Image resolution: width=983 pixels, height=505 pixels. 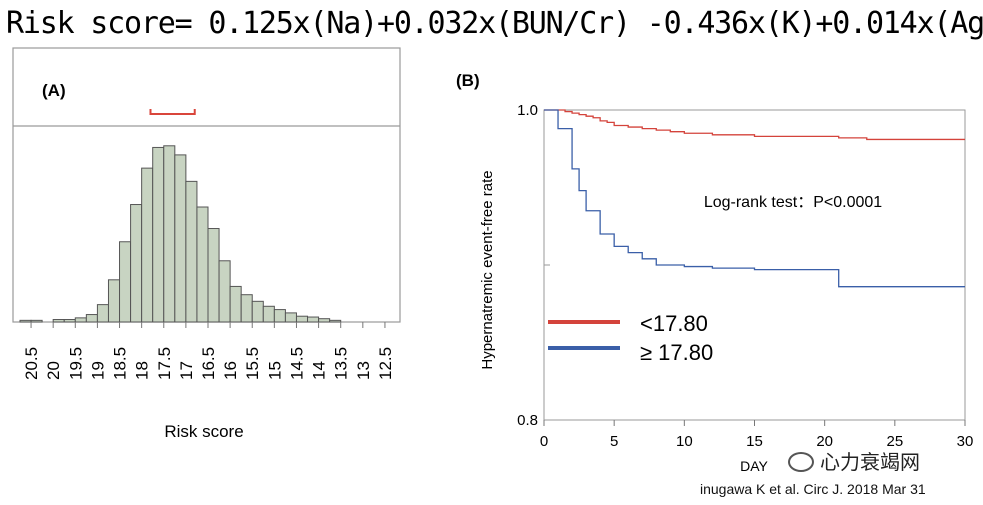 What do you see at coordinates (164, 363) in the screenshot?
I see `x-tick-label: 17.5` at bounding box center [164, 363].